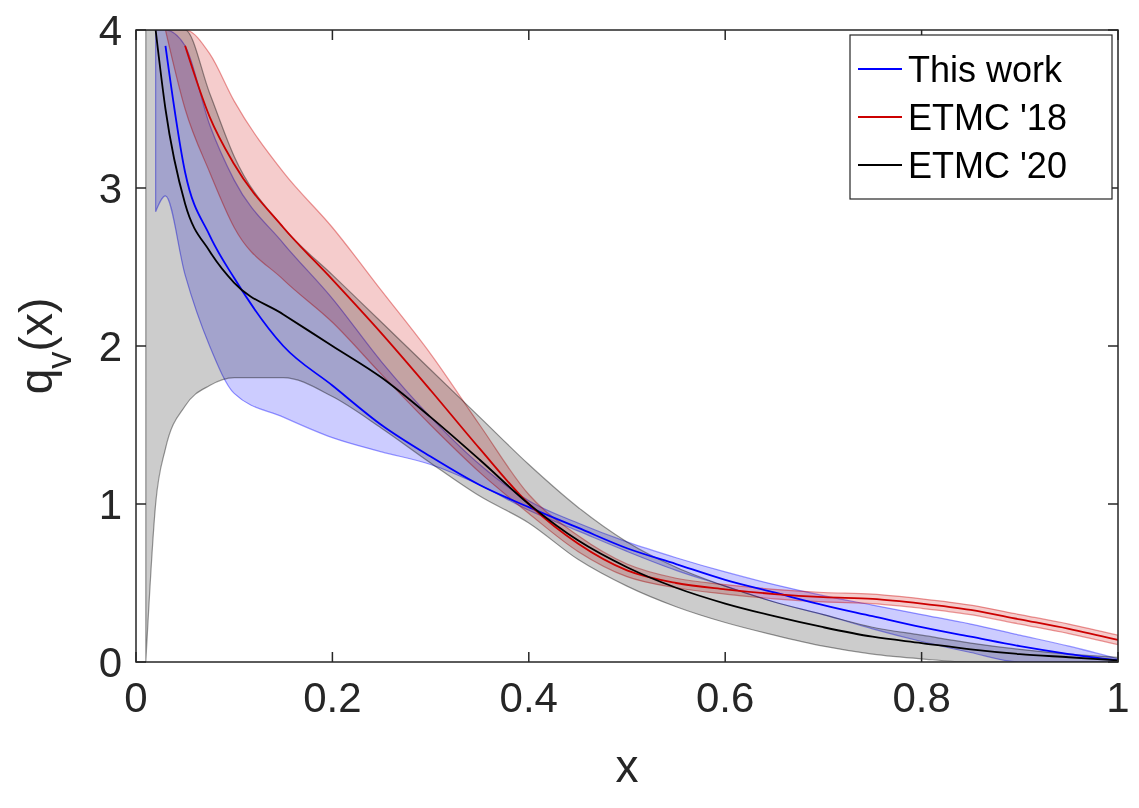  What do you see at coordinates (725, 697) in the screenshot?
I see `x-tick-label: 0.6` at bounding box center [725, 697].